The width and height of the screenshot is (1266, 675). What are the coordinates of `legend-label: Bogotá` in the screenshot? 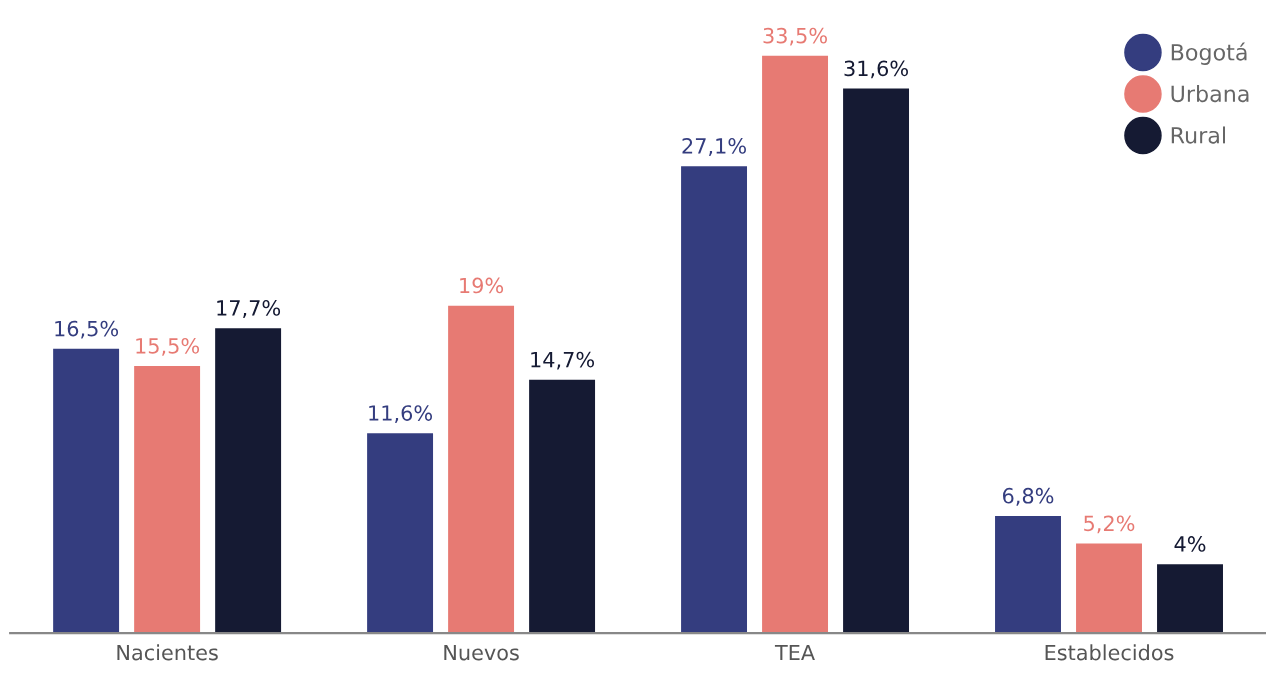 It's located at (1209, 53).